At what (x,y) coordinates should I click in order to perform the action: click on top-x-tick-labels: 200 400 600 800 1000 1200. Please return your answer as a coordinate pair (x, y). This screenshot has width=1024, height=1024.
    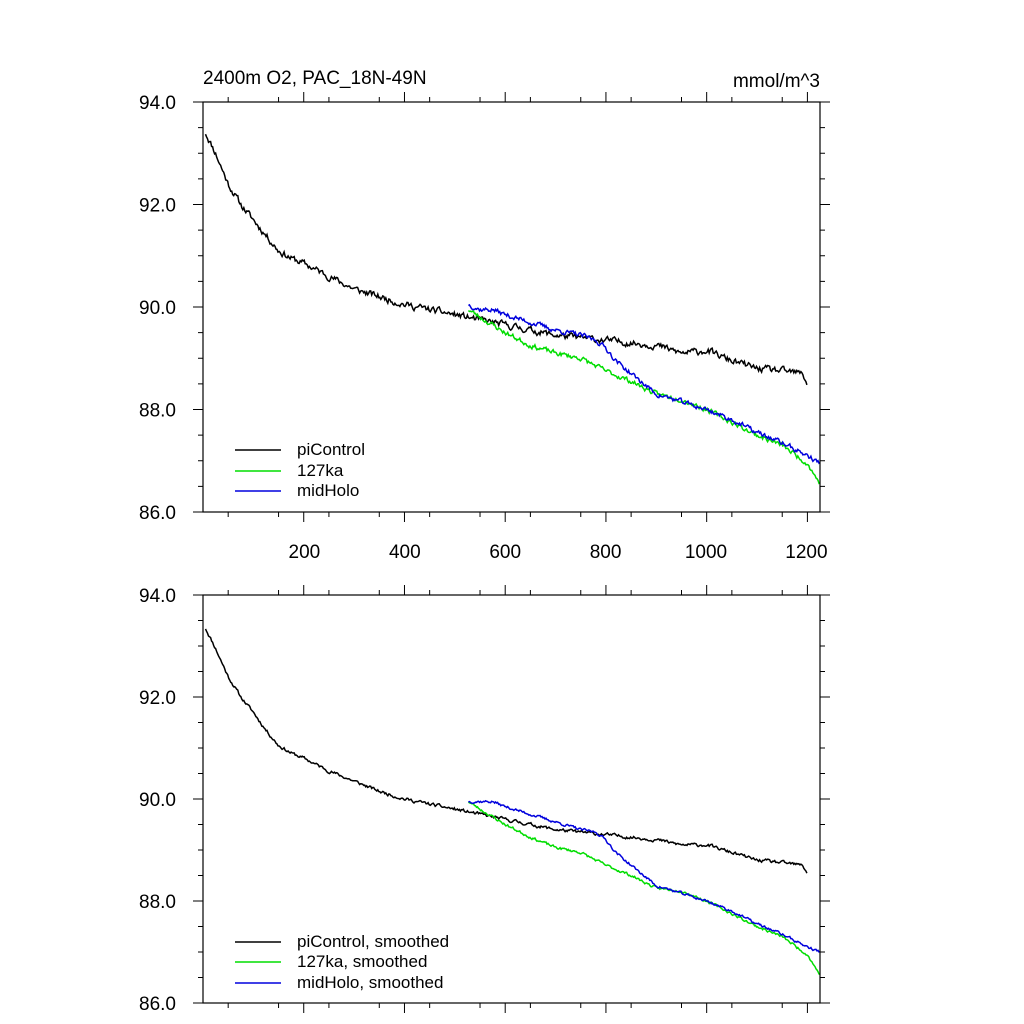
    Looking at the image, I should click on (558, 552).